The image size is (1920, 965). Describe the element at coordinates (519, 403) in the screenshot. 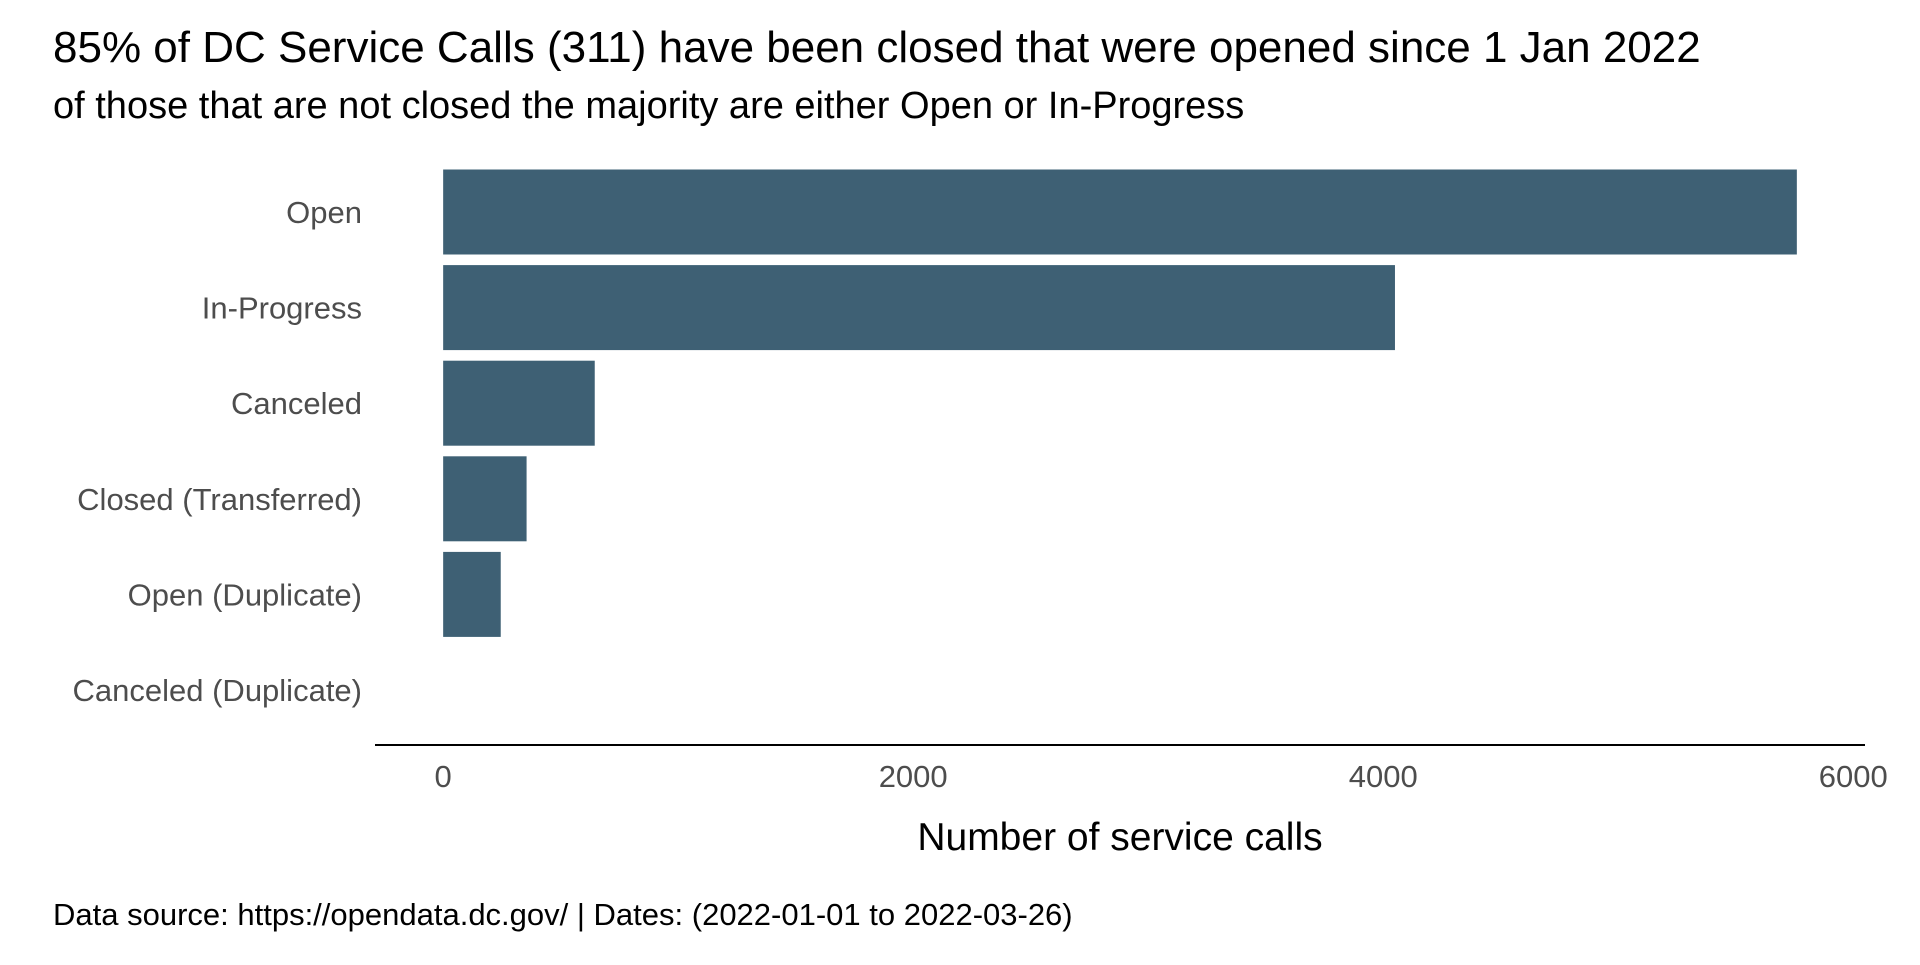

I see `bar-canceled` at that location.